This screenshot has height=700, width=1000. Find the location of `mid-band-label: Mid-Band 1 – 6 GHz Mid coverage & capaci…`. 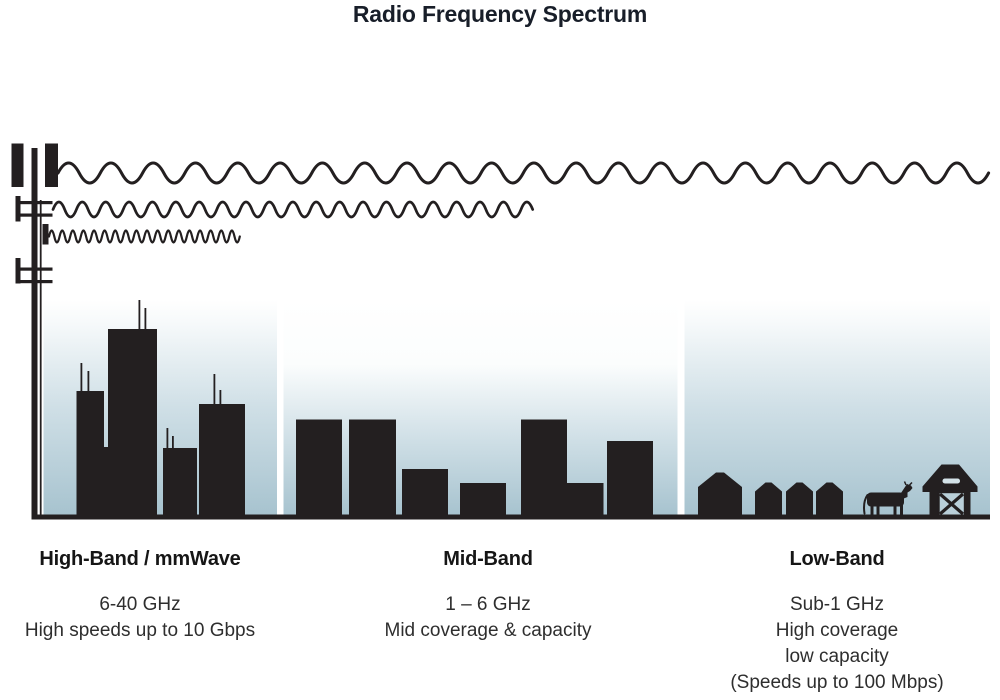

mid-band-label: Mid-Band 1 – 6 GHz Mid coverage & capaci… is located at coordinates (488, 594).